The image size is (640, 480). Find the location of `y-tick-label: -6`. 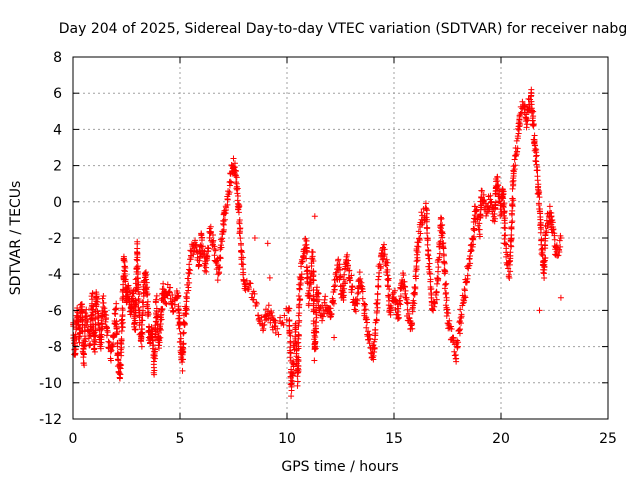

y-tick-label: -6 is located at coordinates (55, 311).